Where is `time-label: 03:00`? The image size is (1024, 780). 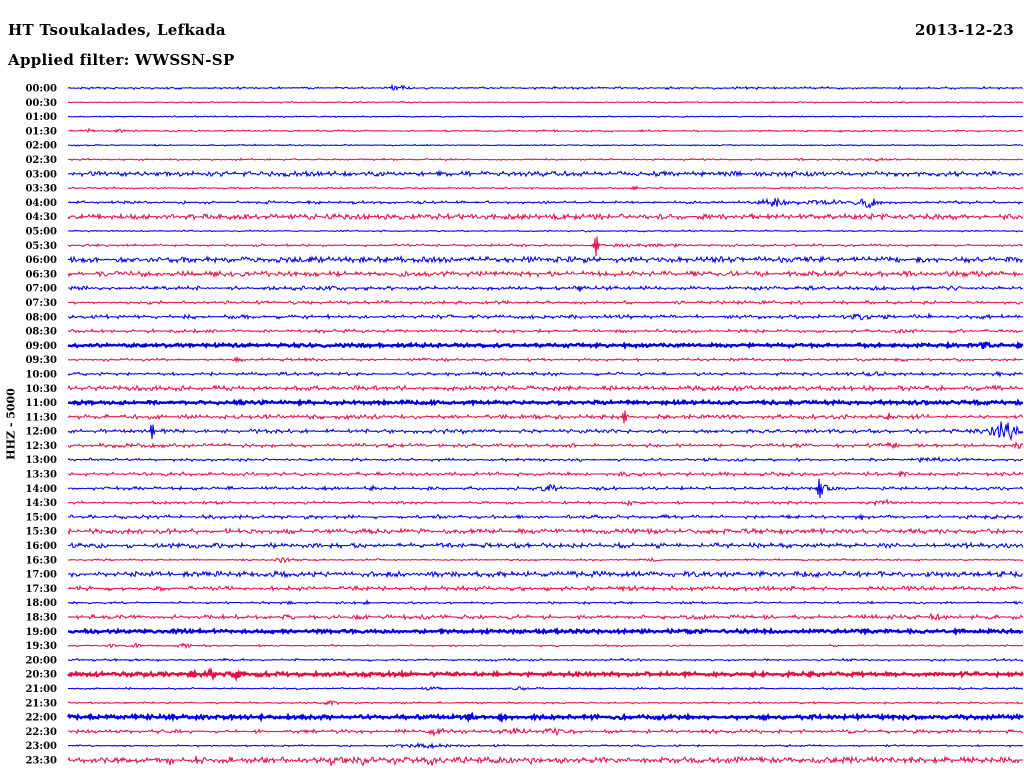
time-label: 03:00 is located at coordinates (41, 174).